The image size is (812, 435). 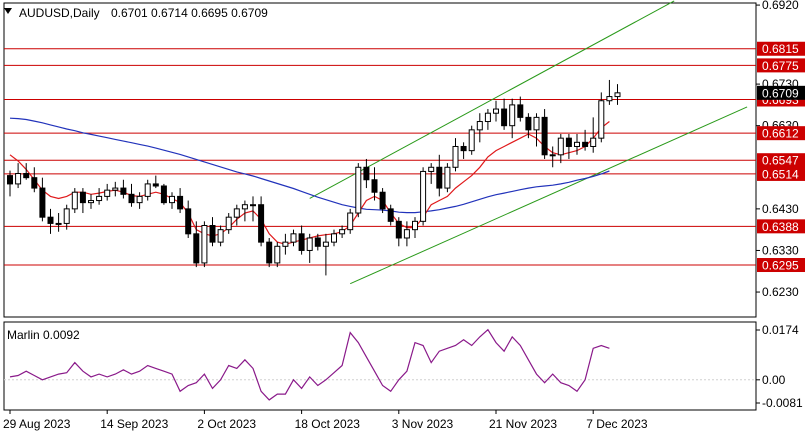 What do you see at coordinates (780, 250) in the screenshot?
I see `y-tick-label: 0.6330` at bounding box center [780, 250].